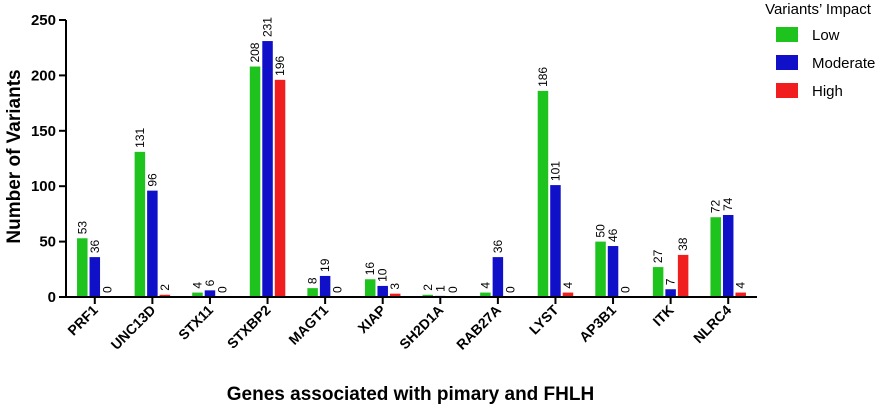 The image size is (891, 411). What do you see at coordinates (601, 231) in the screenshot?
I see `data-label: 50` at bounding box center [601, 231].